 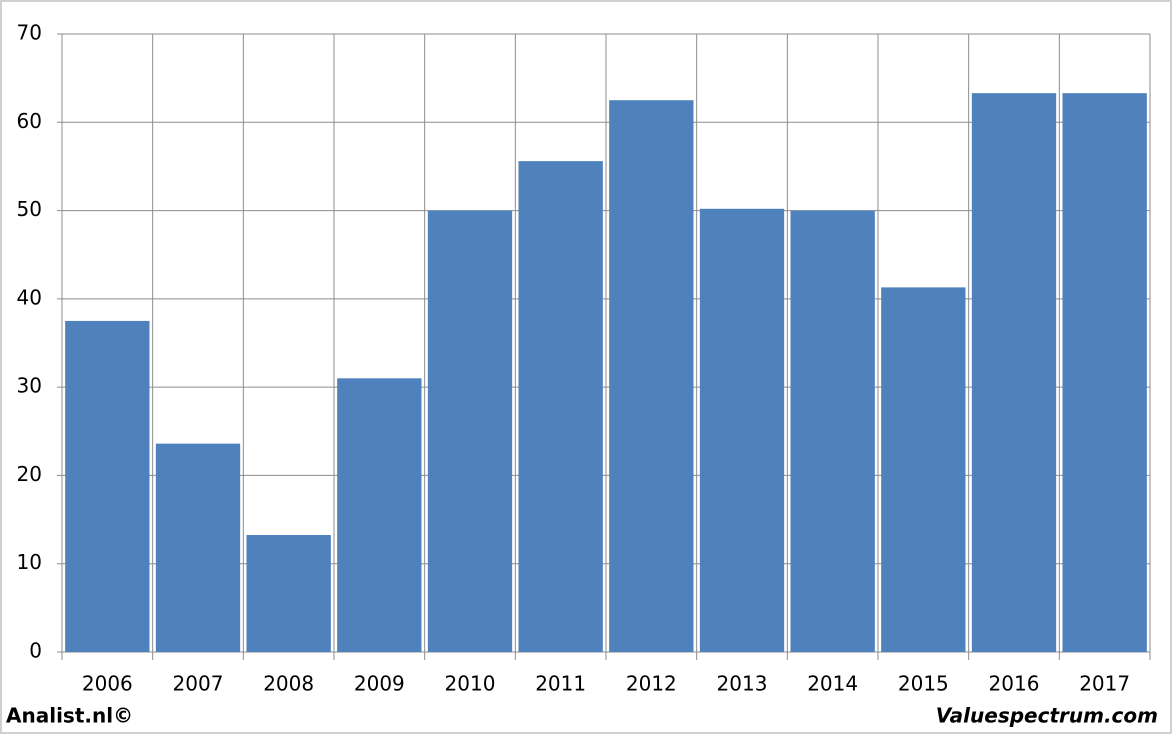 I want to click on x-tick-label: 2017, so click(x=1104, y=684).